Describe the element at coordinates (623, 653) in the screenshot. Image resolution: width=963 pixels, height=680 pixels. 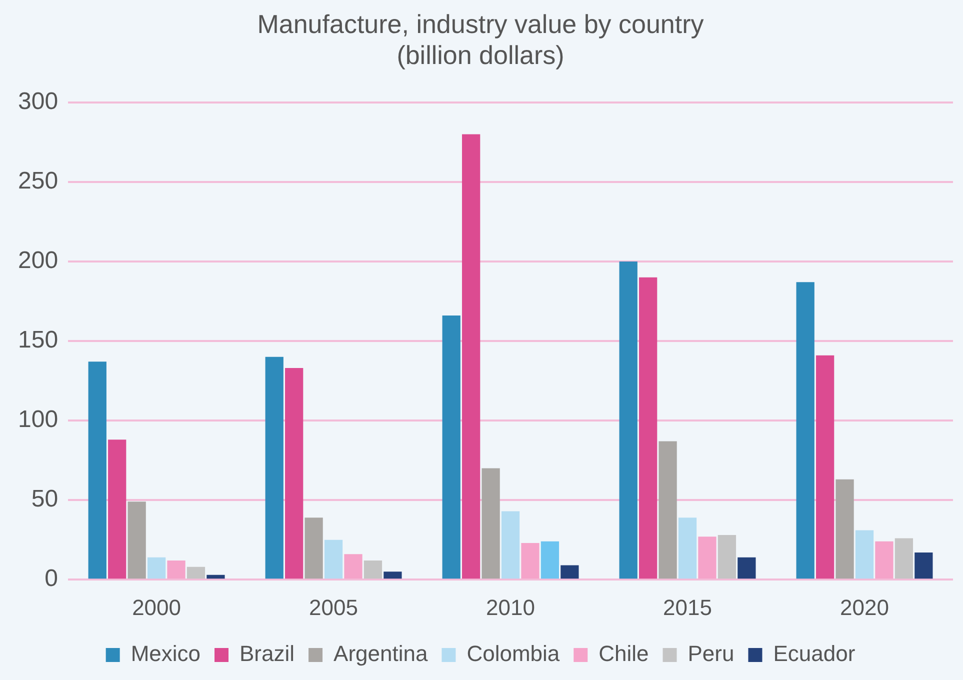
I see `legend-label: Chile` at that location.